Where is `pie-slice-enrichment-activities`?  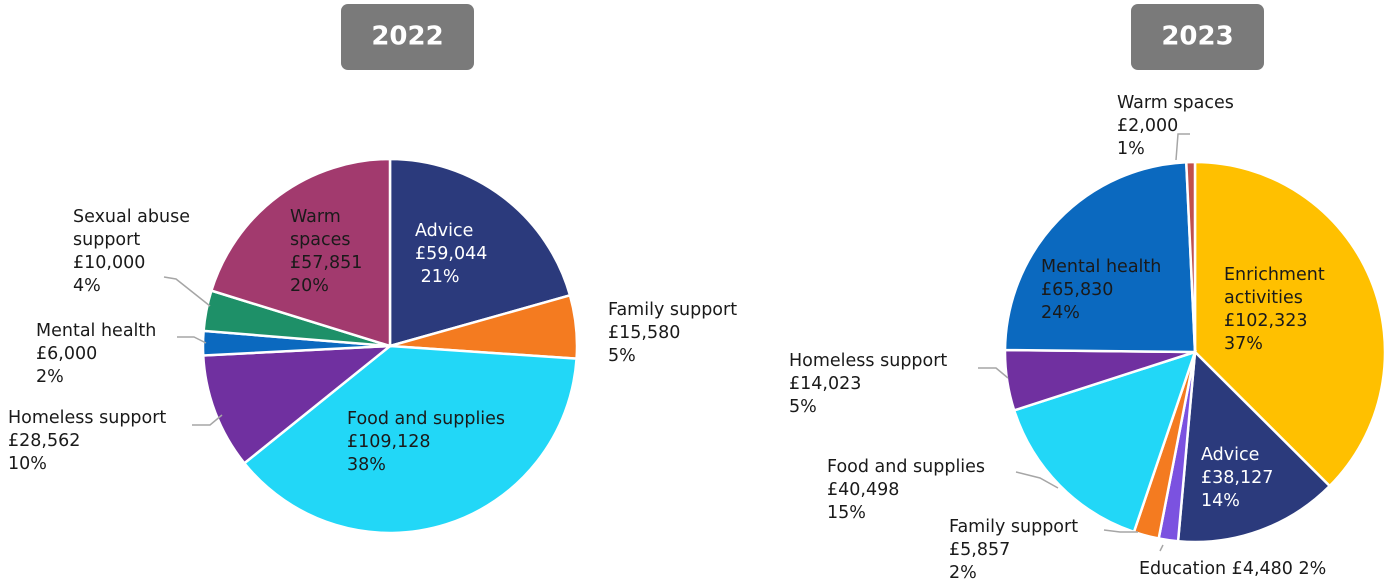 pie-slice-enrichment-activities is located at coordinates (1289, 324).